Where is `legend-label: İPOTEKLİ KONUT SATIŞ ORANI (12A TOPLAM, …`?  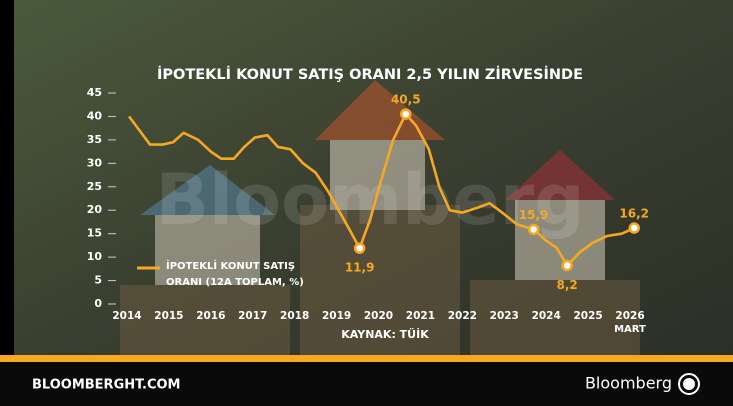
legend-label: İPOTEKLİ KONUT SATIŞ ORANI (12A TOPLAM, … is located at coordinates (235, 274).